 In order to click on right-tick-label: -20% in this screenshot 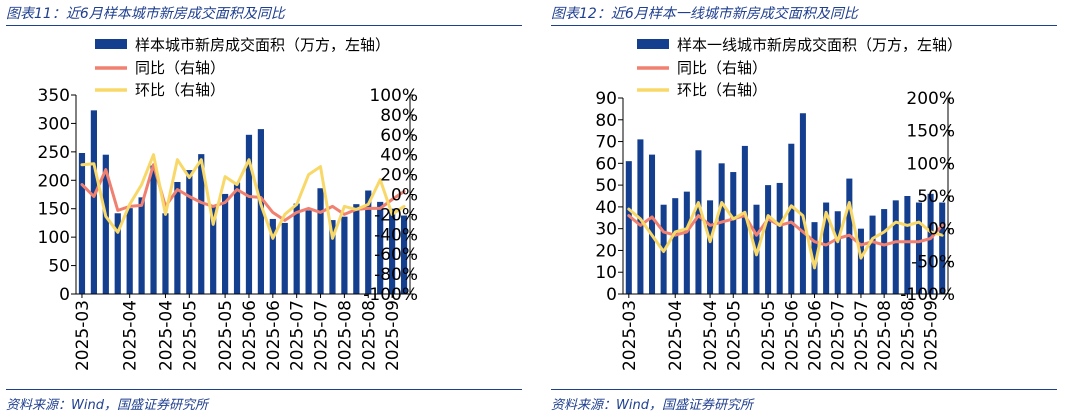, I will do `click(396, 215)`.